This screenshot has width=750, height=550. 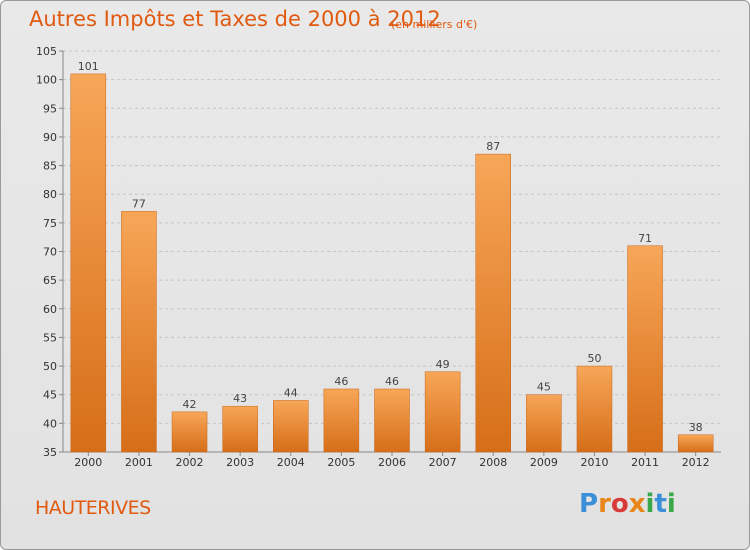 What do you see at coordinates (50, 137) in the screenshot?
I see `y-tick-label: 90` at bounding box center [50, 137].